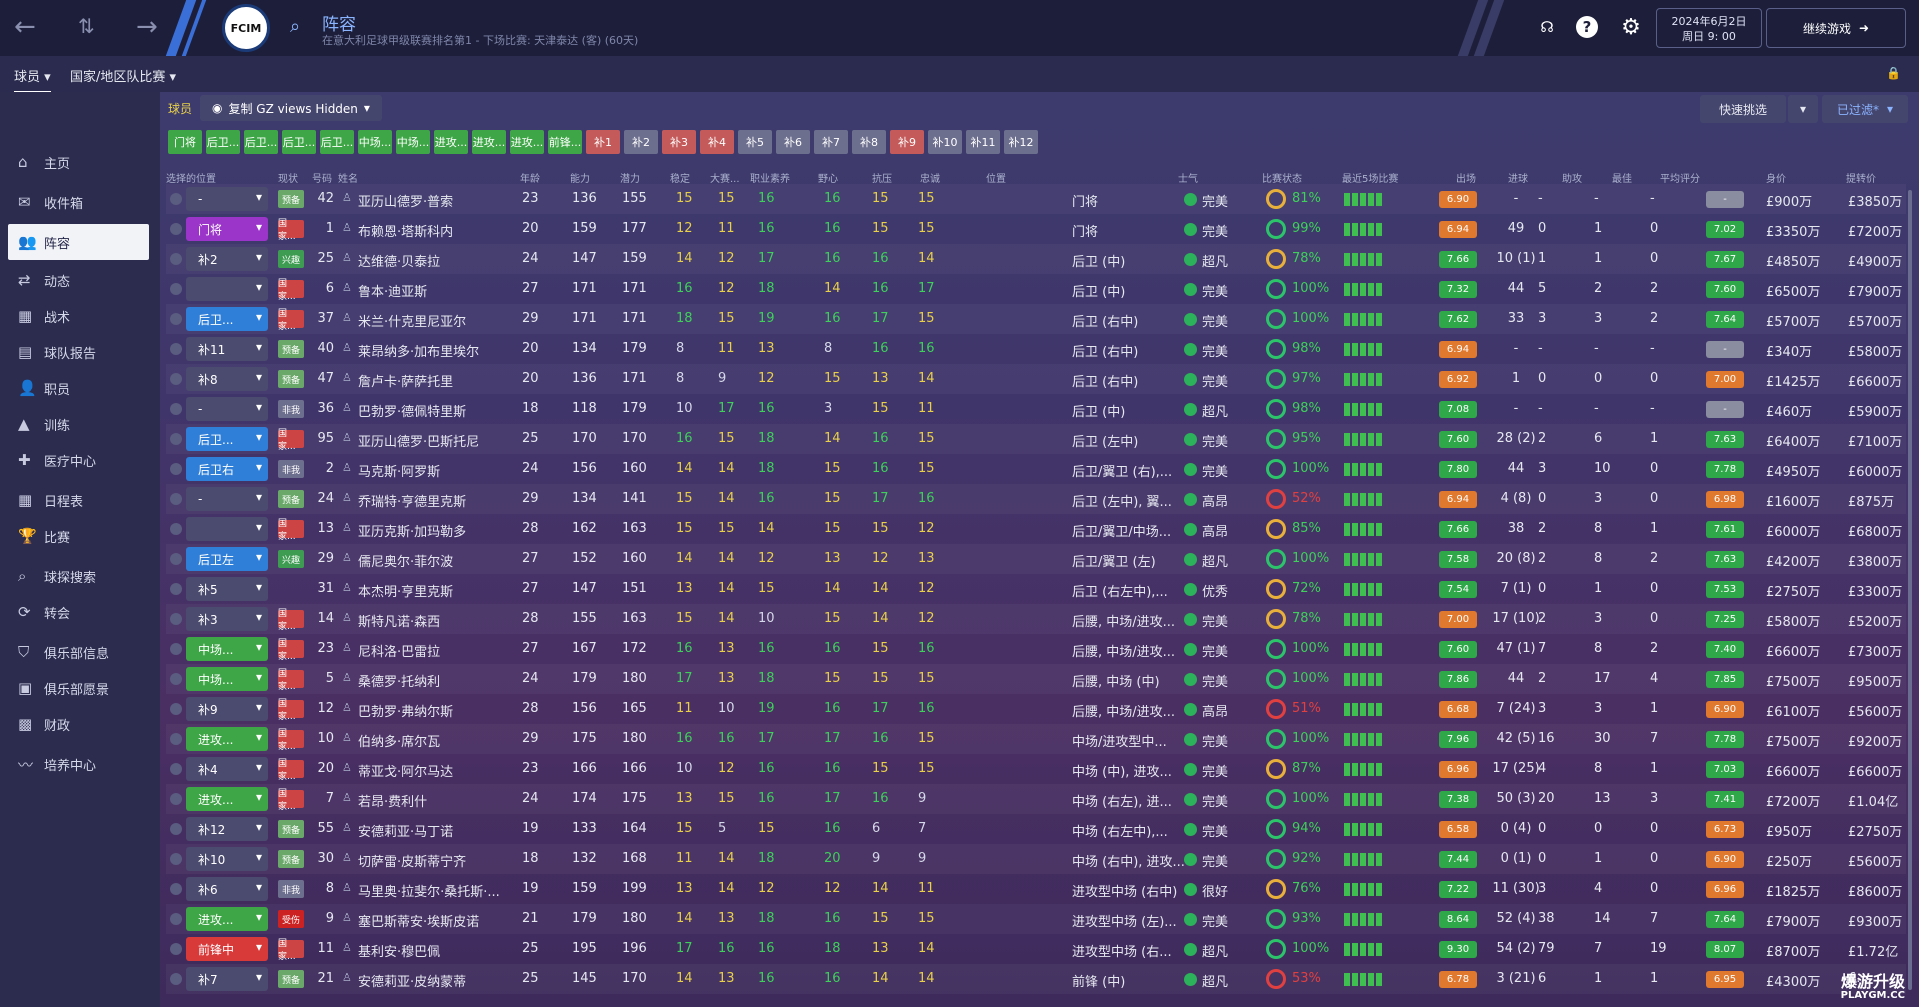 This screenshot has height=1007, width=1919. What do you see at coordinates (1861, 179) in the screenshot?
I see `column-header: 提转价` at bounding box center [1861, 179].